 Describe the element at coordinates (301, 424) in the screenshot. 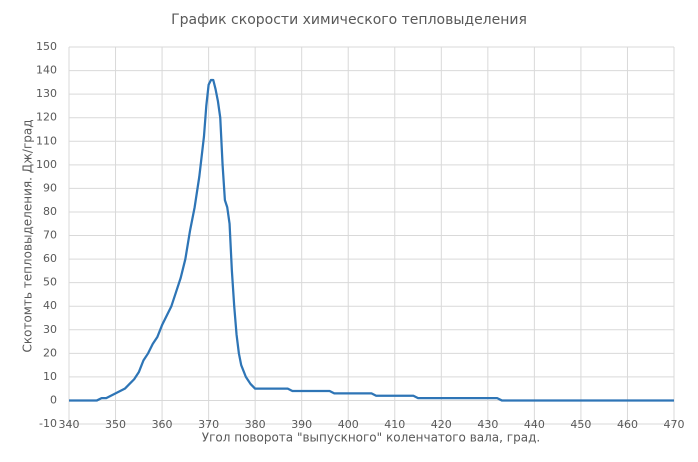

I see `x-tick-label: 390` at that location.